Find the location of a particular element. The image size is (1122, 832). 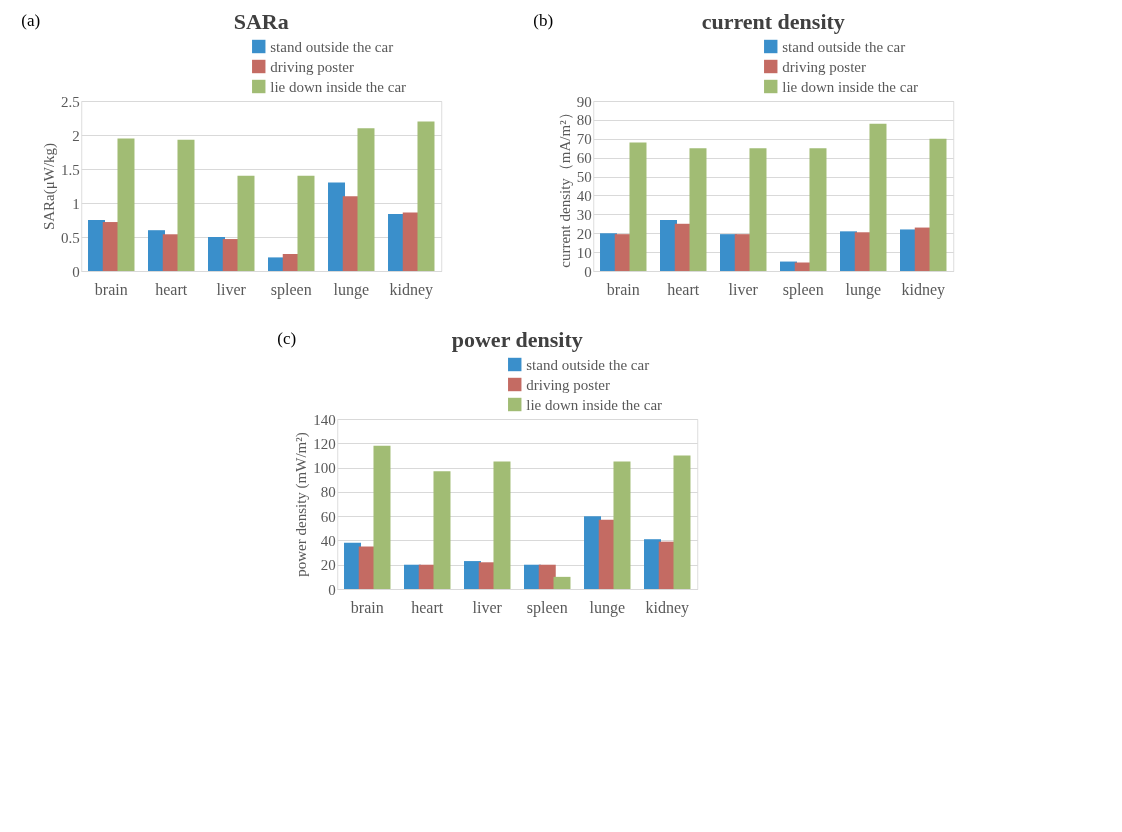

y-axis-title: power density (mW/m²) is located at coordinates (302, 504).